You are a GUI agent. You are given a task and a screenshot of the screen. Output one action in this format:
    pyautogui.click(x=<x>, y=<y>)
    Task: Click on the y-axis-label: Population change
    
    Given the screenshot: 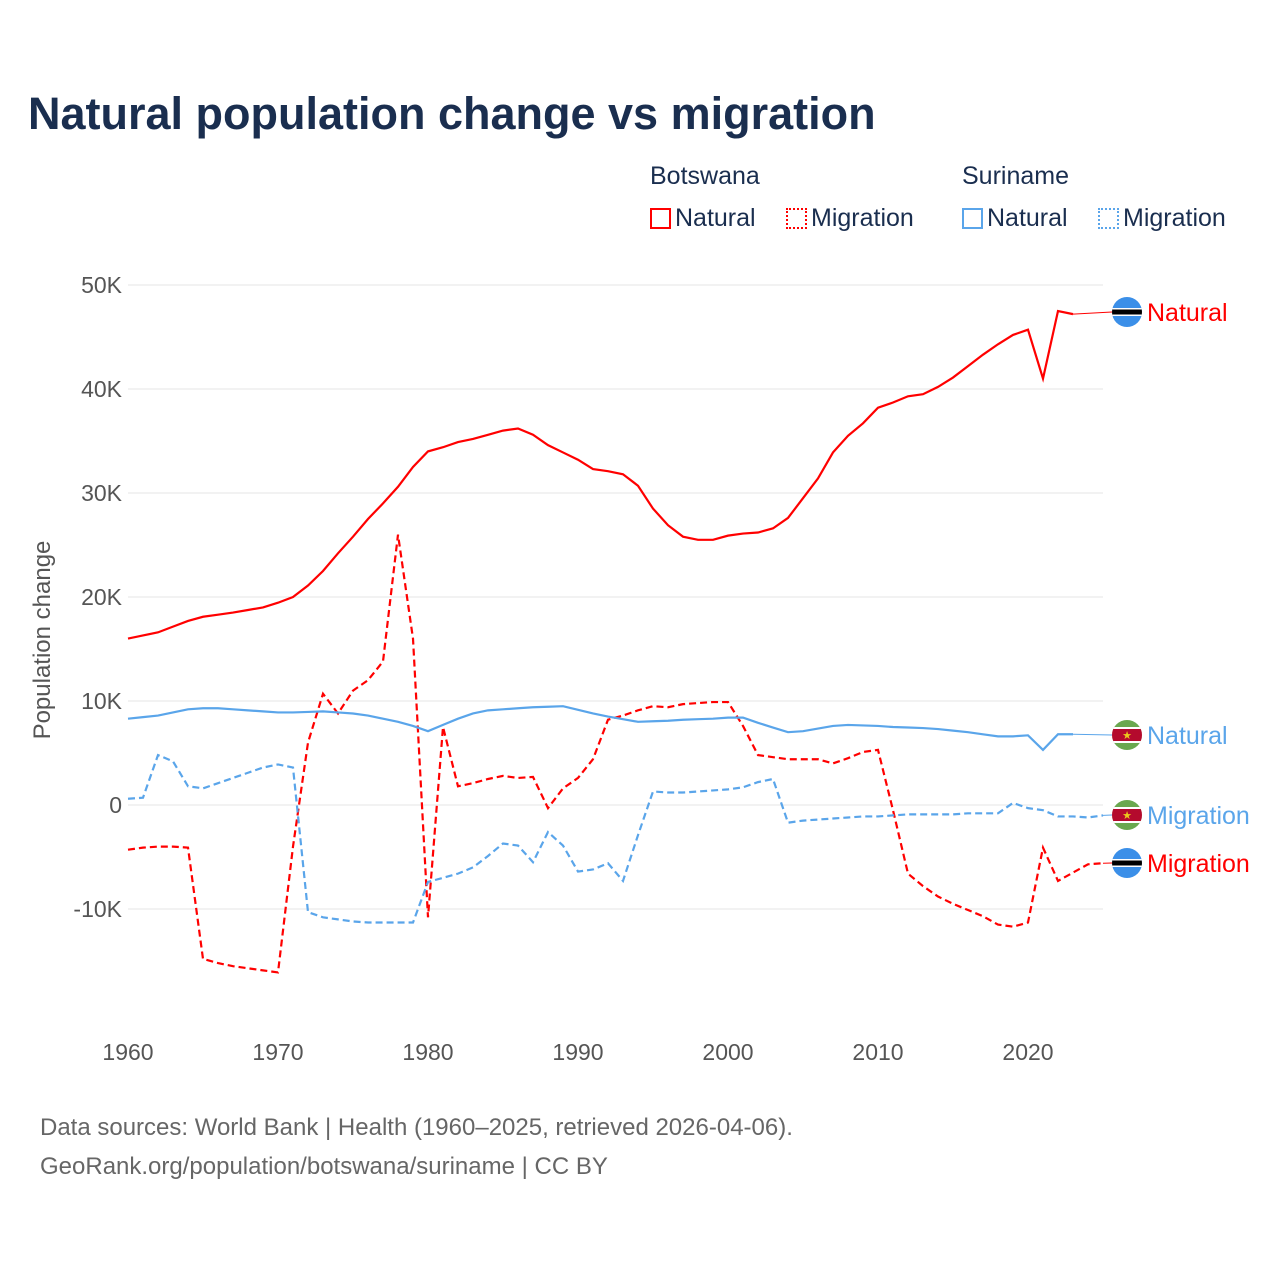 What is the action you would take?
    pyautogui.click(x=42, y=640)
    